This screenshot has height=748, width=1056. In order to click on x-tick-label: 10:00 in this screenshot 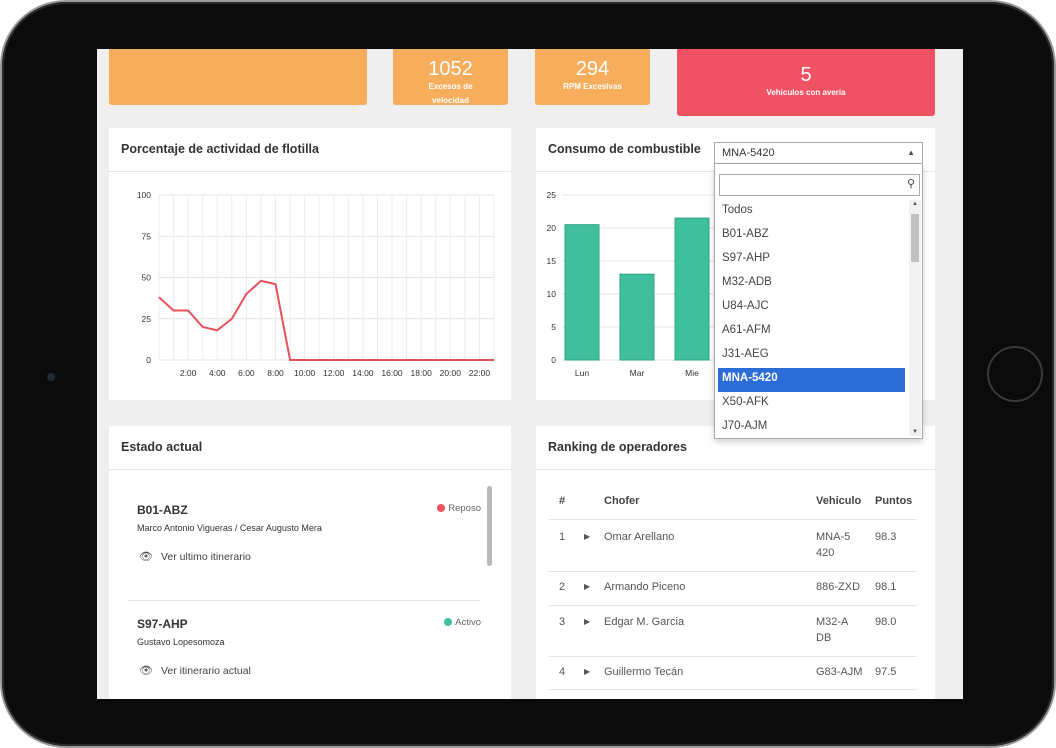, I will do `click(305, 373)`.